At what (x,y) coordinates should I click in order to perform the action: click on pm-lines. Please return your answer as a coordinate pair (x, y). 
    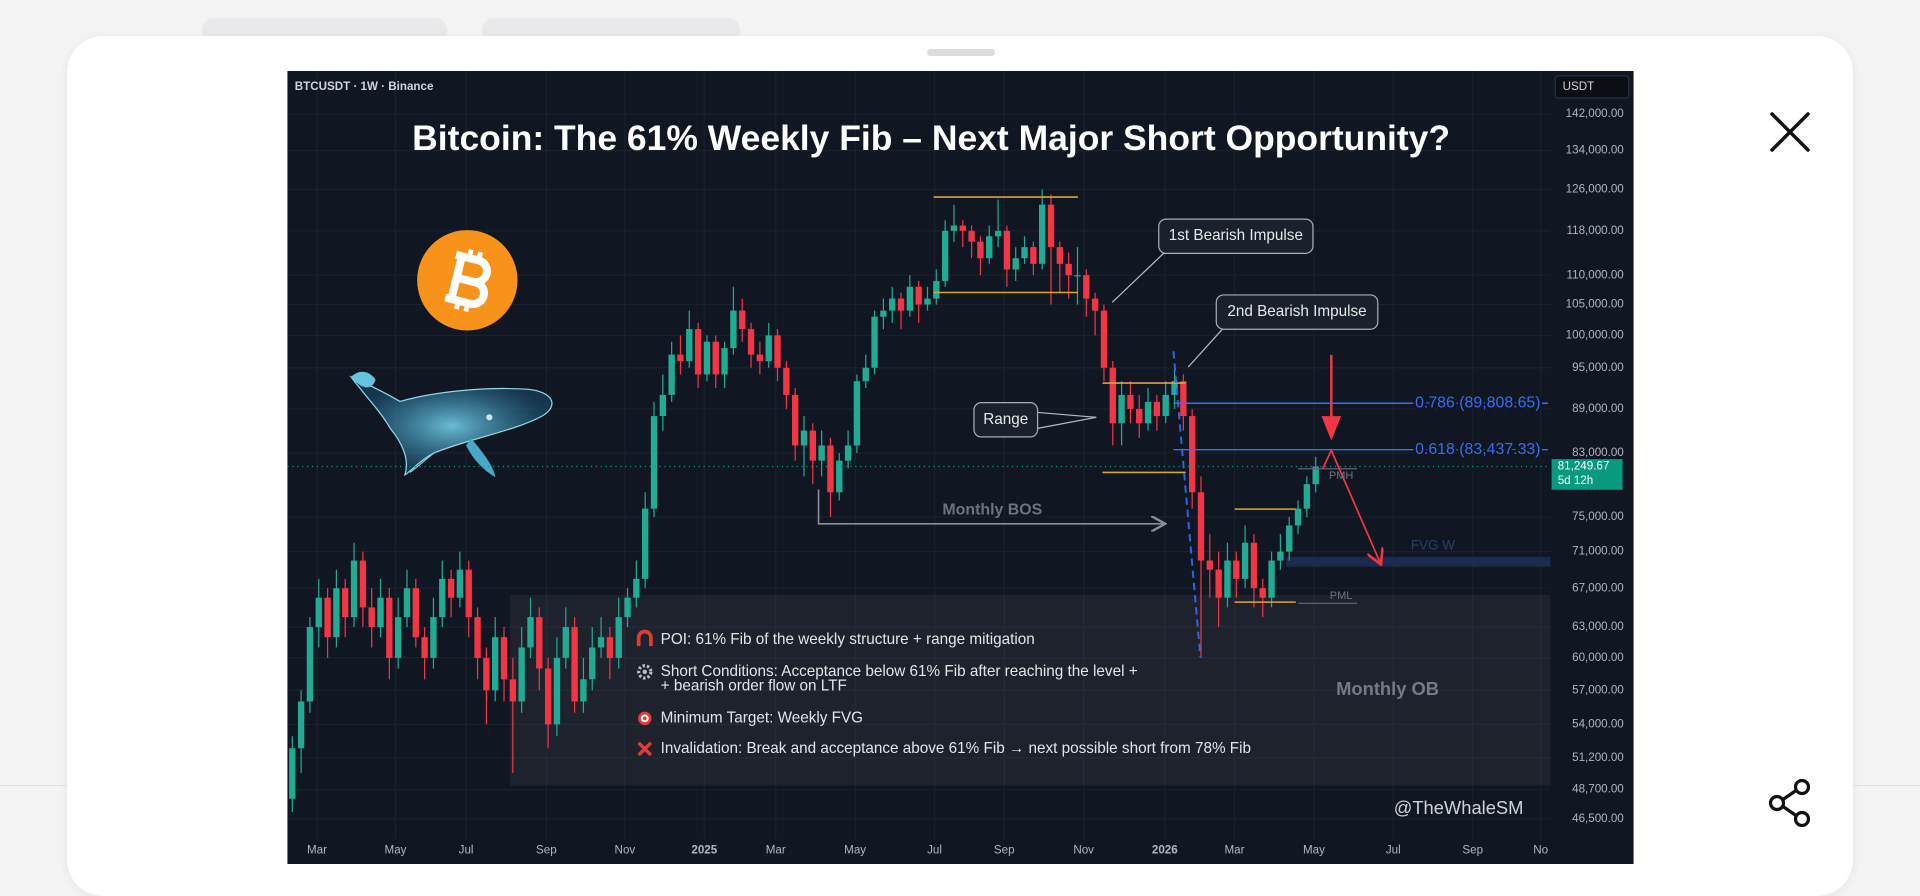
    Looking at the image, I should click on (1327, 536).